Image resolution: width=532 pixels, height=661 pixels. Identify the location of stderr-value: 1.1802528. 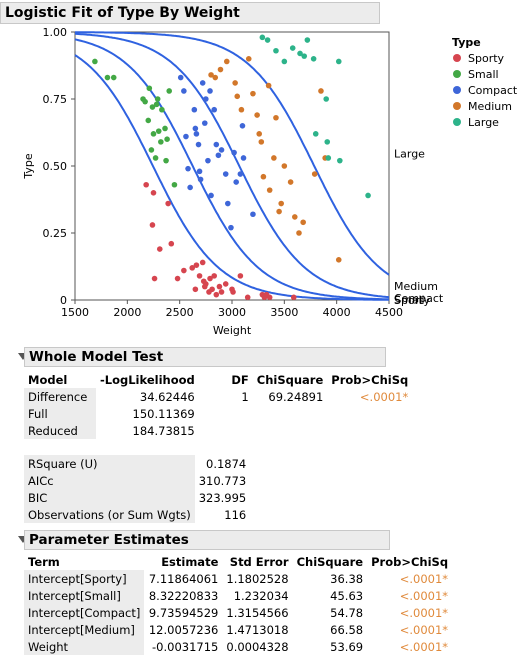
(257, 578).